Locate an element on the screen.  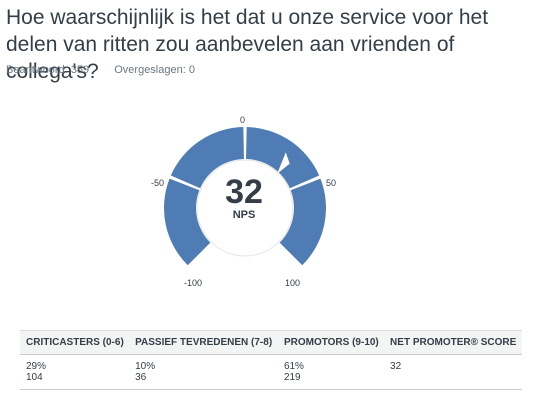
nps-score-label: NPS is located at coordinates (244, 215).